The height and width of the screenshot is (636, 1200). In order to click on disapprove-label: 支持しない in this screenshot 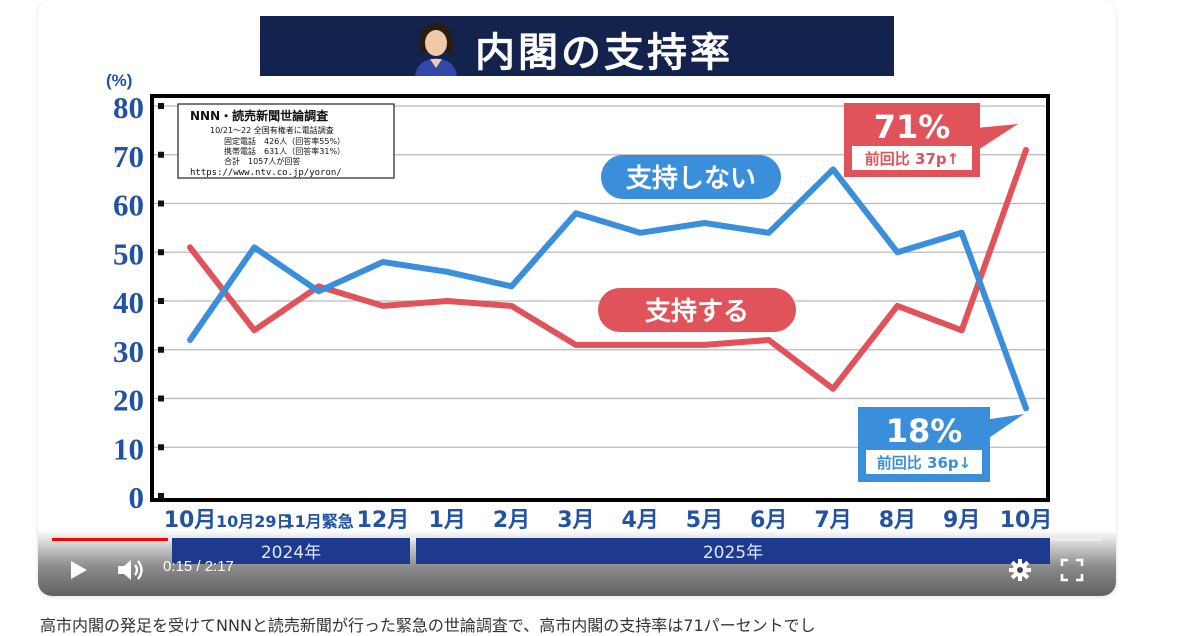, I will do `click(691, 179)`.